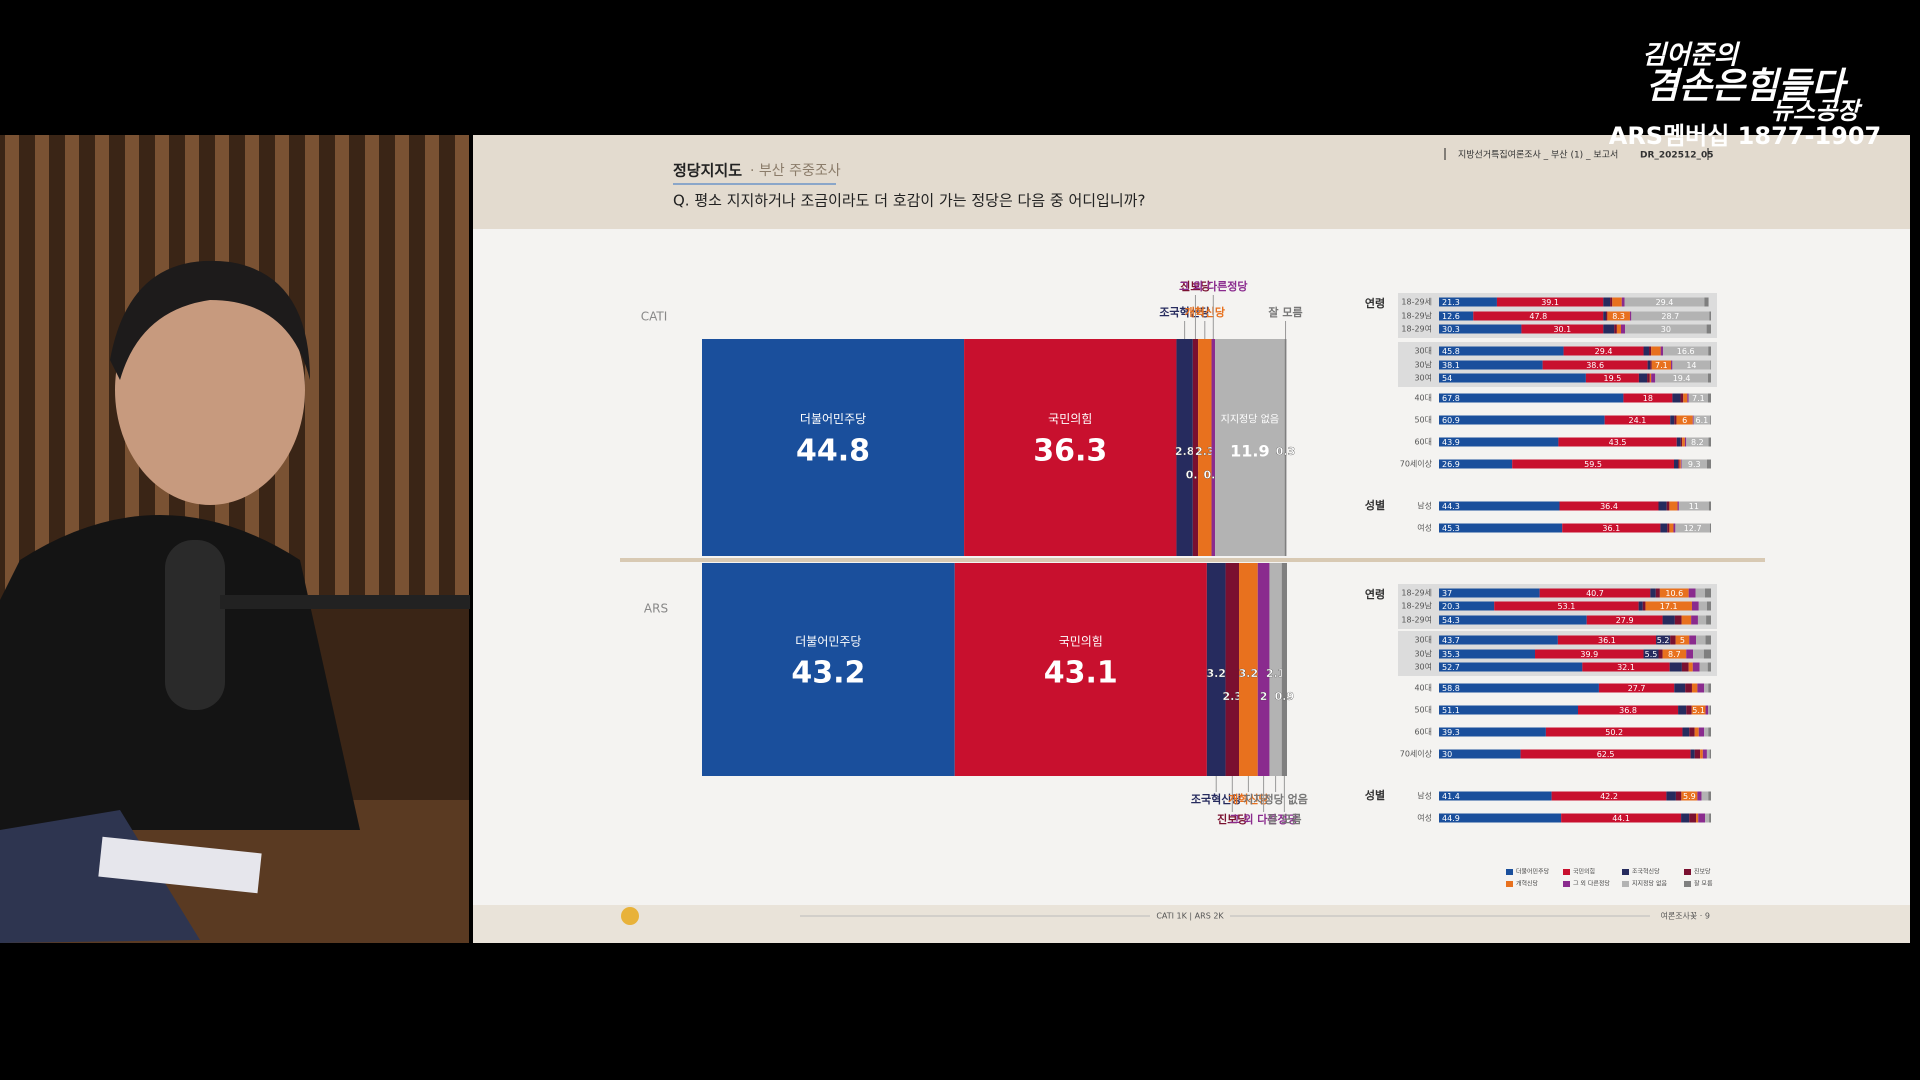 Image resolution: width=1920 pixels, height=1080 pixels. I want to click on segment-value: 38.6, so click(1595, 365).